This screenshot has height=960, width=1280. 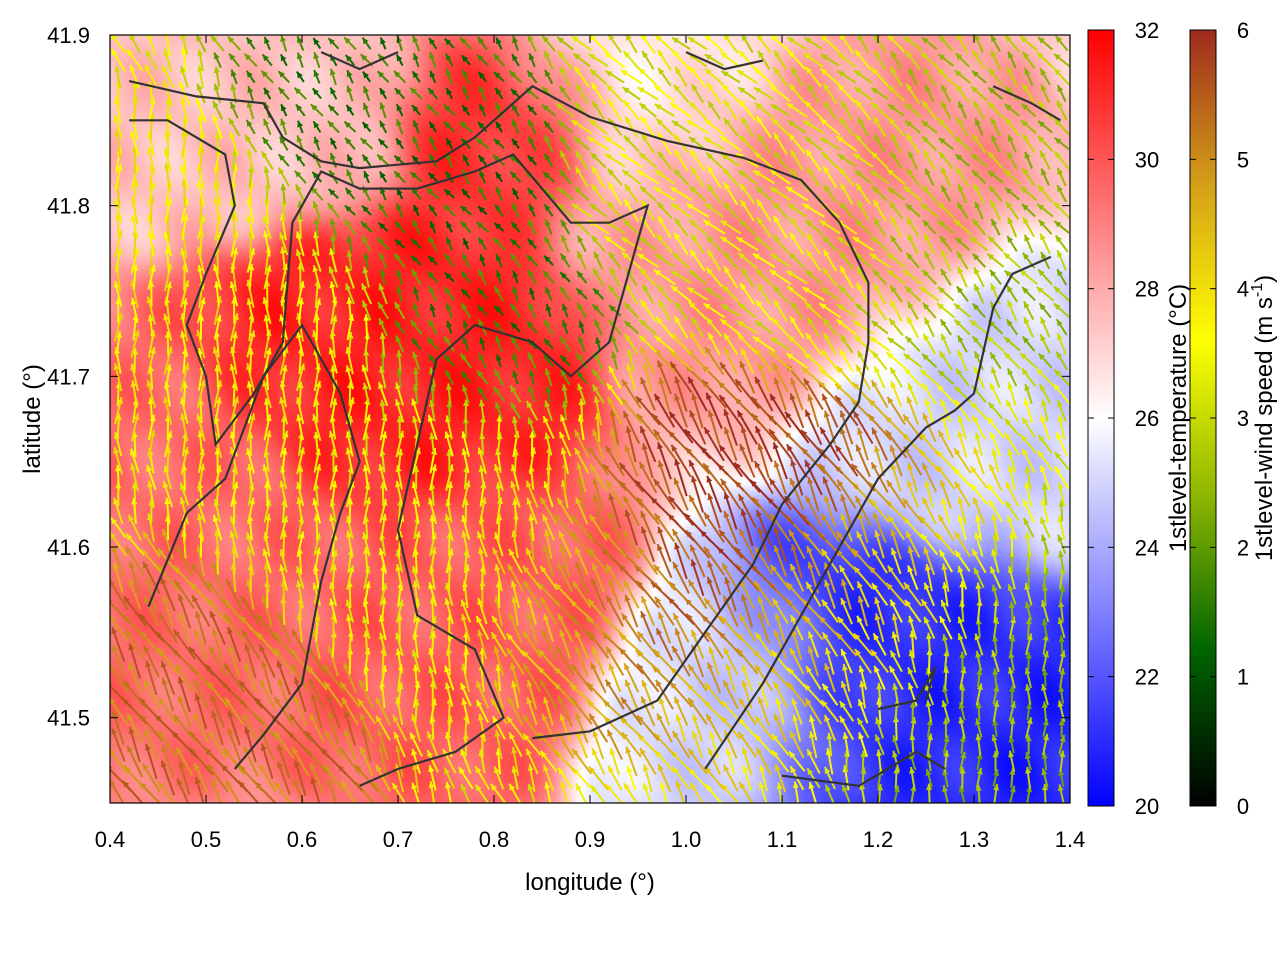 What do you see at coordinates (398, 839) in the screenshot?
I see `x-tick-label: 0.7` at bounding box center [398, 839].